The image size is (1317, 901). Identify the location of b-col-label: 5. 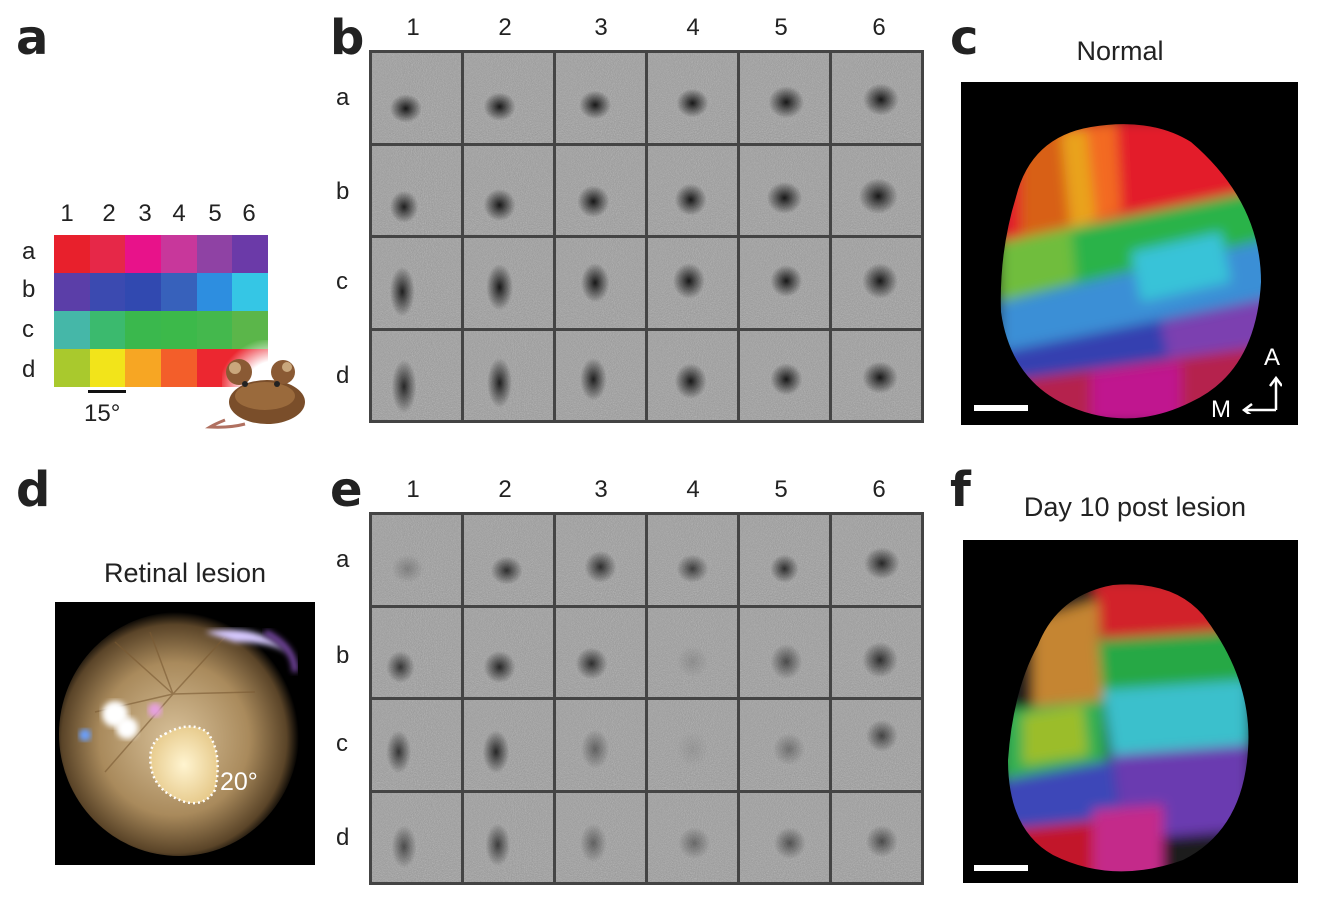
(781, 27).